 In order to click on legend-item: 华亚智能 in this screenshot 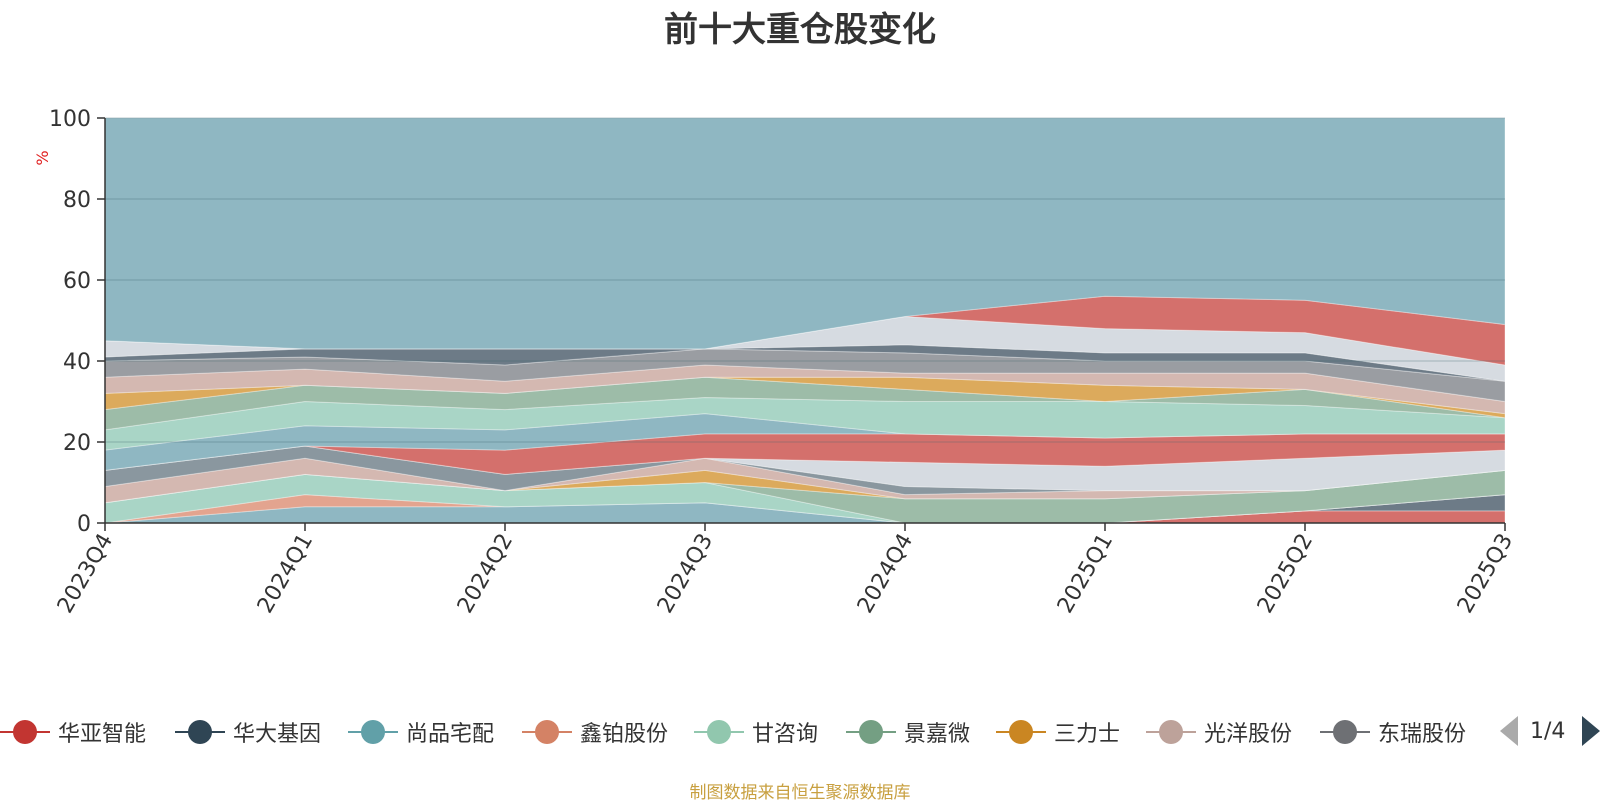, I will do `click(73, 732)`.